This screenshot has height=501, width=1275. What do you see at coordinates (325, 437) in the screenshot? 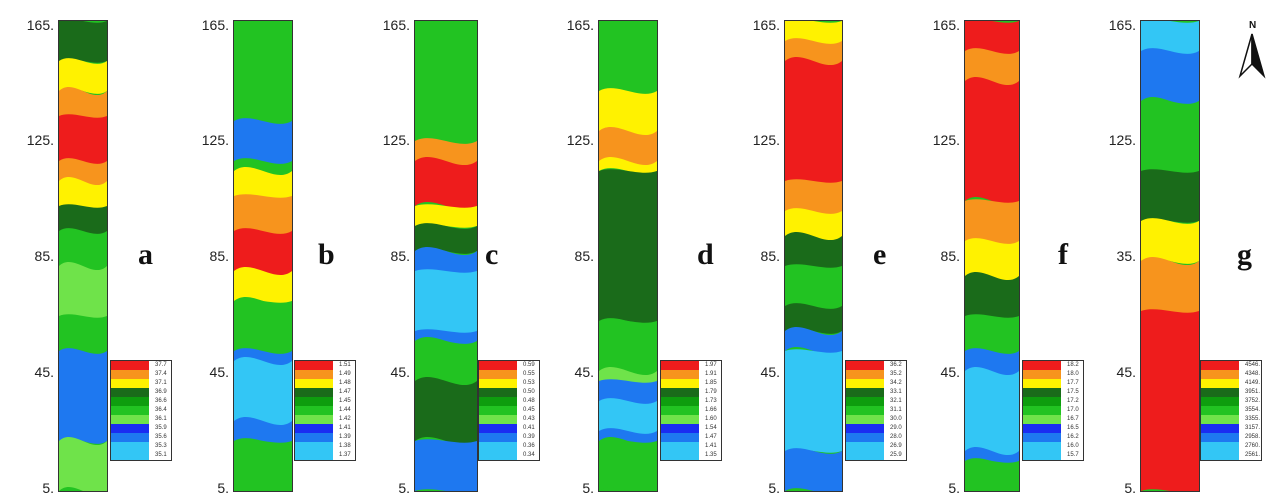
I see `legend-row: 1.39` at bounding box center [325, 437].